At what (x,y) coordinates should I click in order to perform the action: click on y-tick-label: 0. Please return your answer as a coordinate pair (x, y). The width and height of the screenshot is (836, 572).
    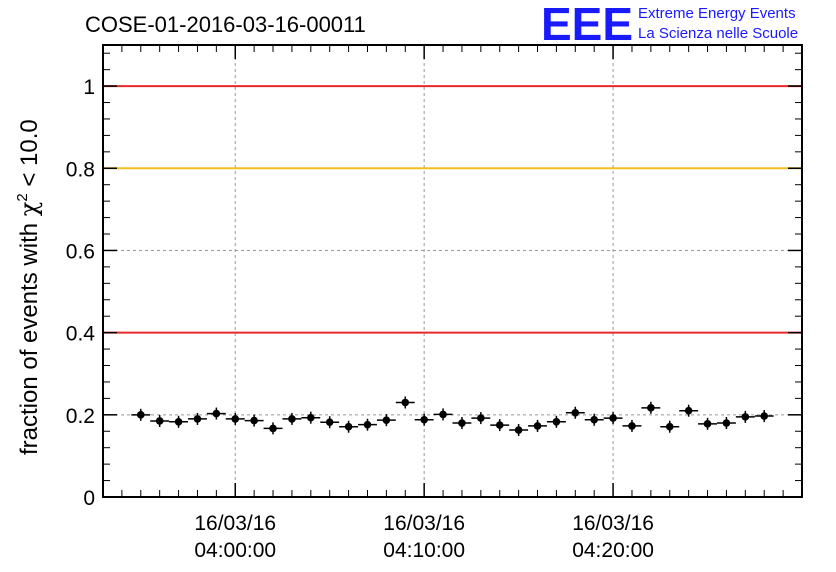
    Looking at the image, I should click on (89, 498).